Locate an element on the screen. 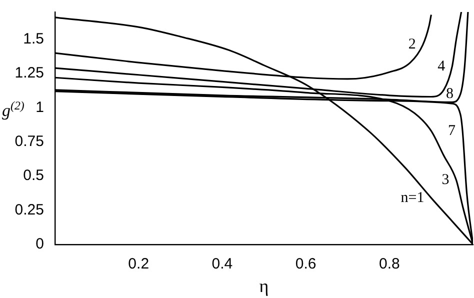  y-tick-label: 1.5 is located at coordinates (33, 39).